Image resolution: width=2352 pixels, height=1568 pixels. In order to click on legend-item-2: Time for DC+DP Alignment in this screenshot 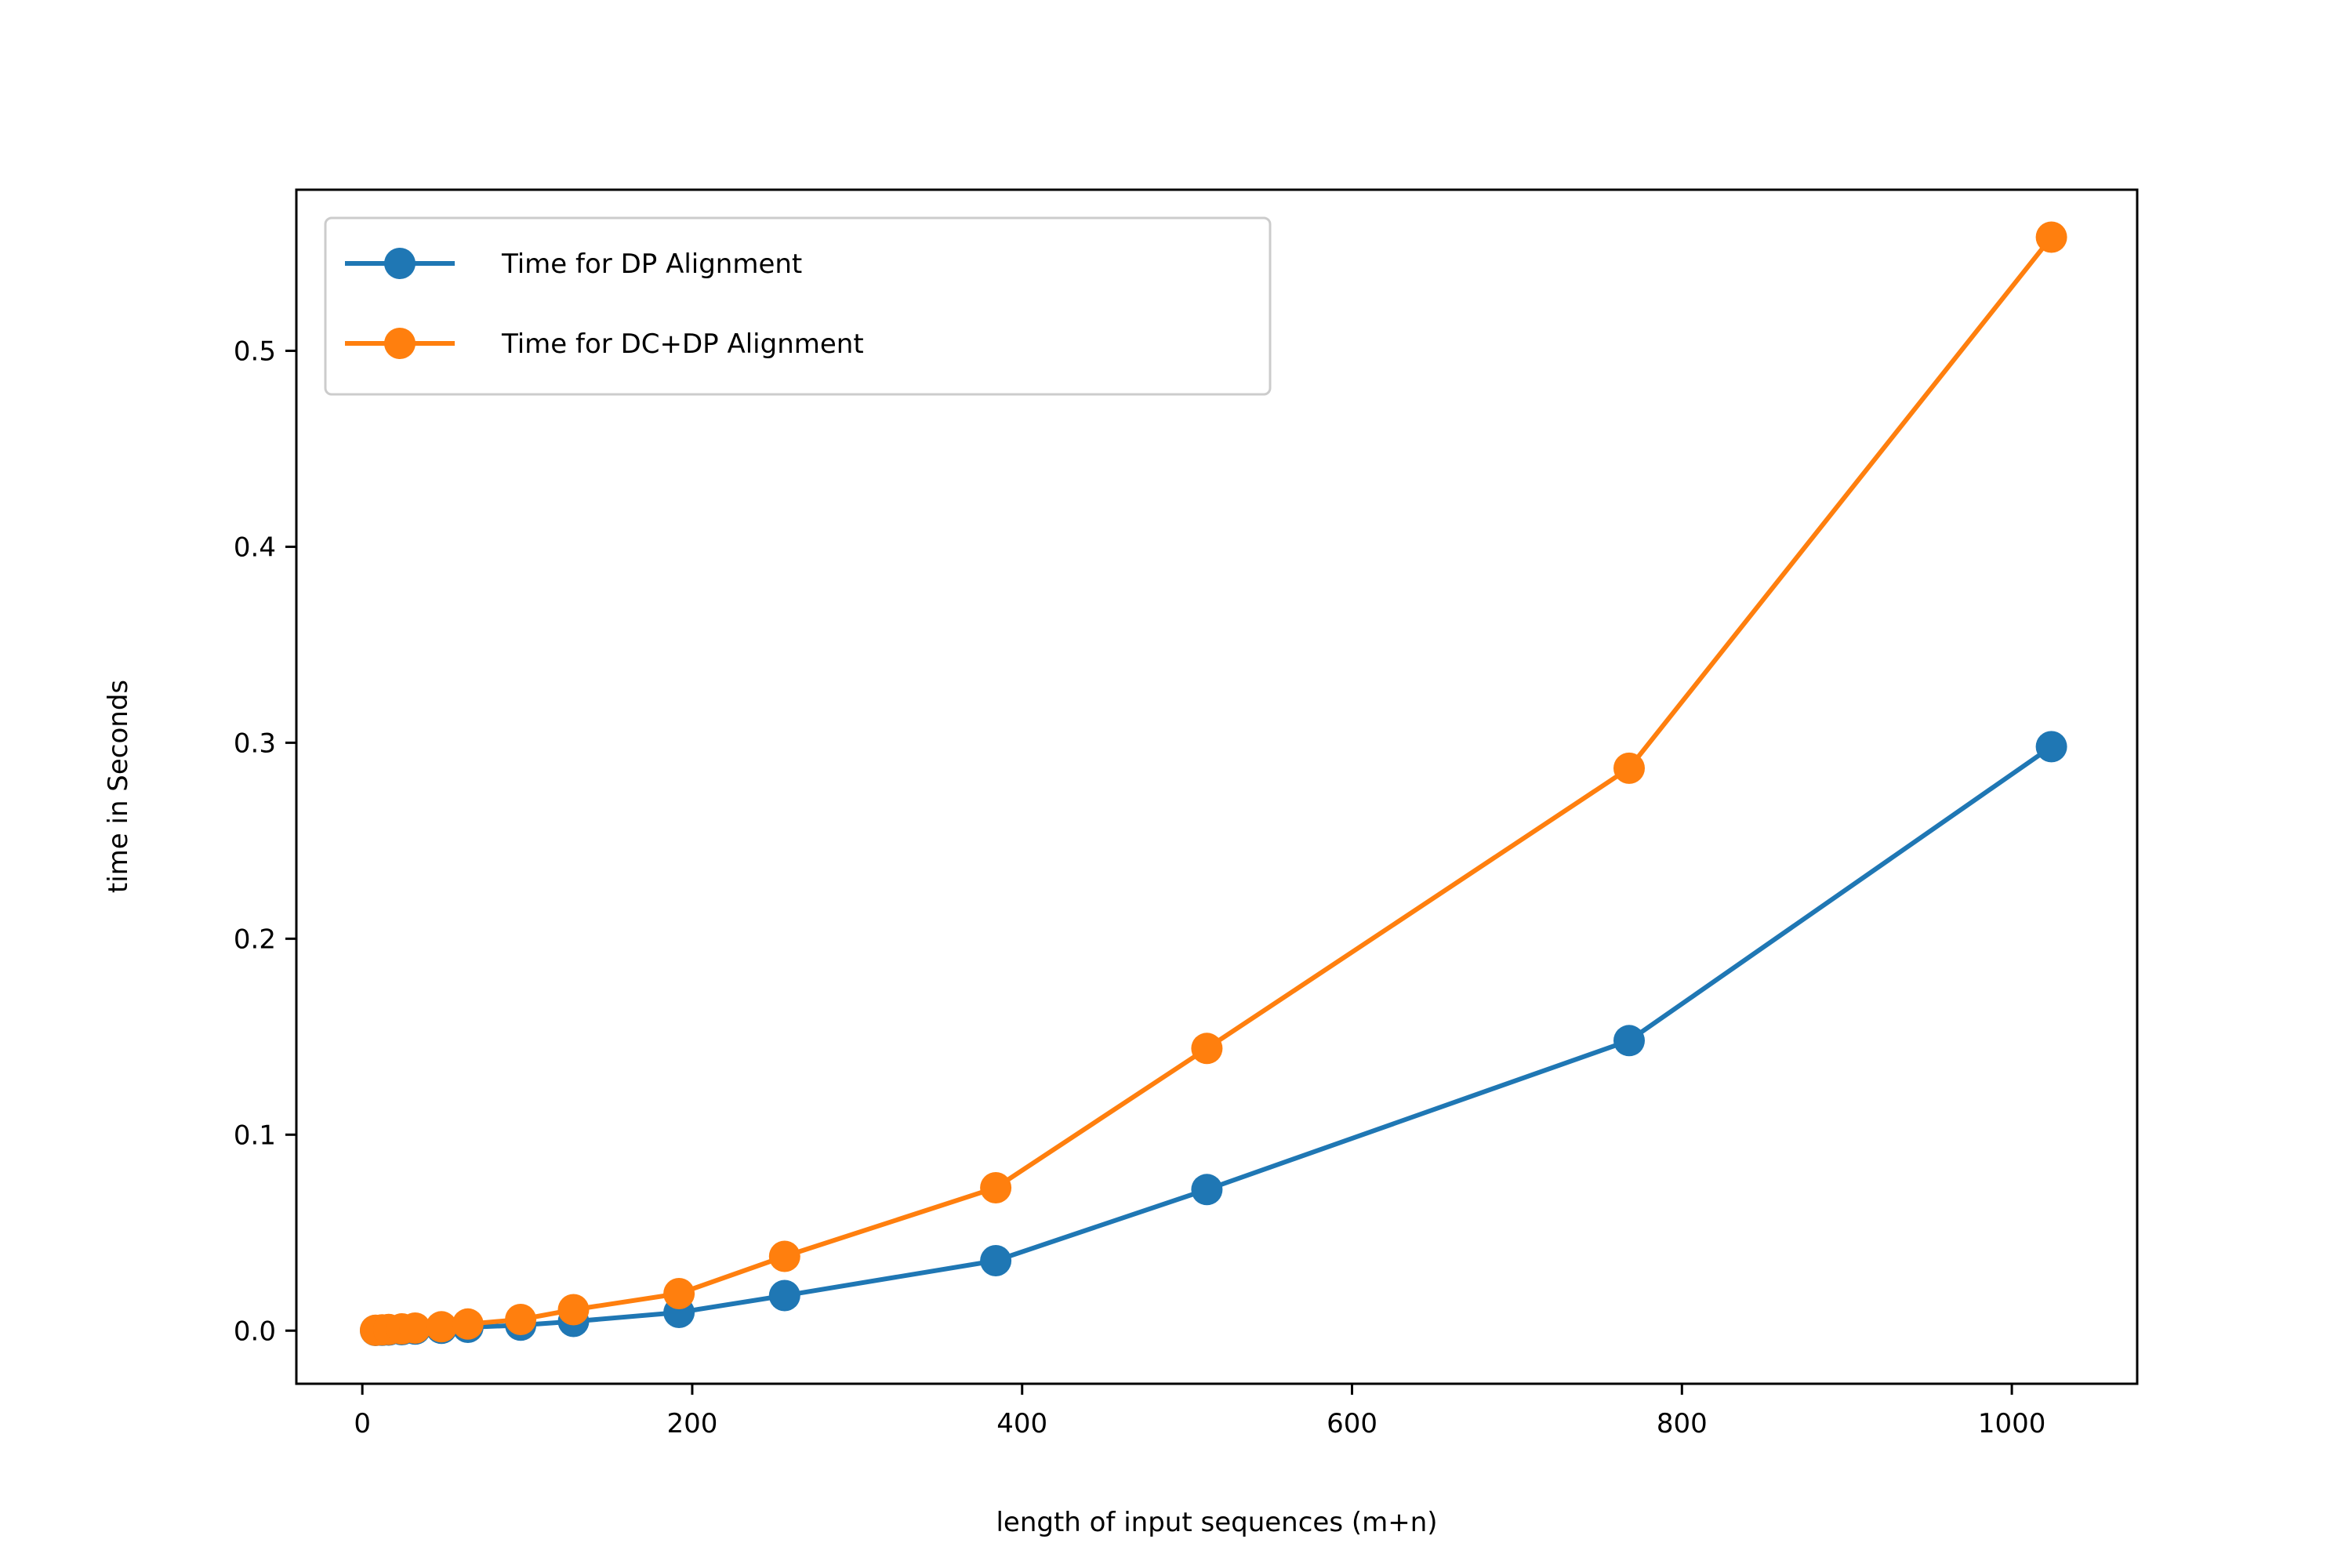, I will do `click(604, 344)`.